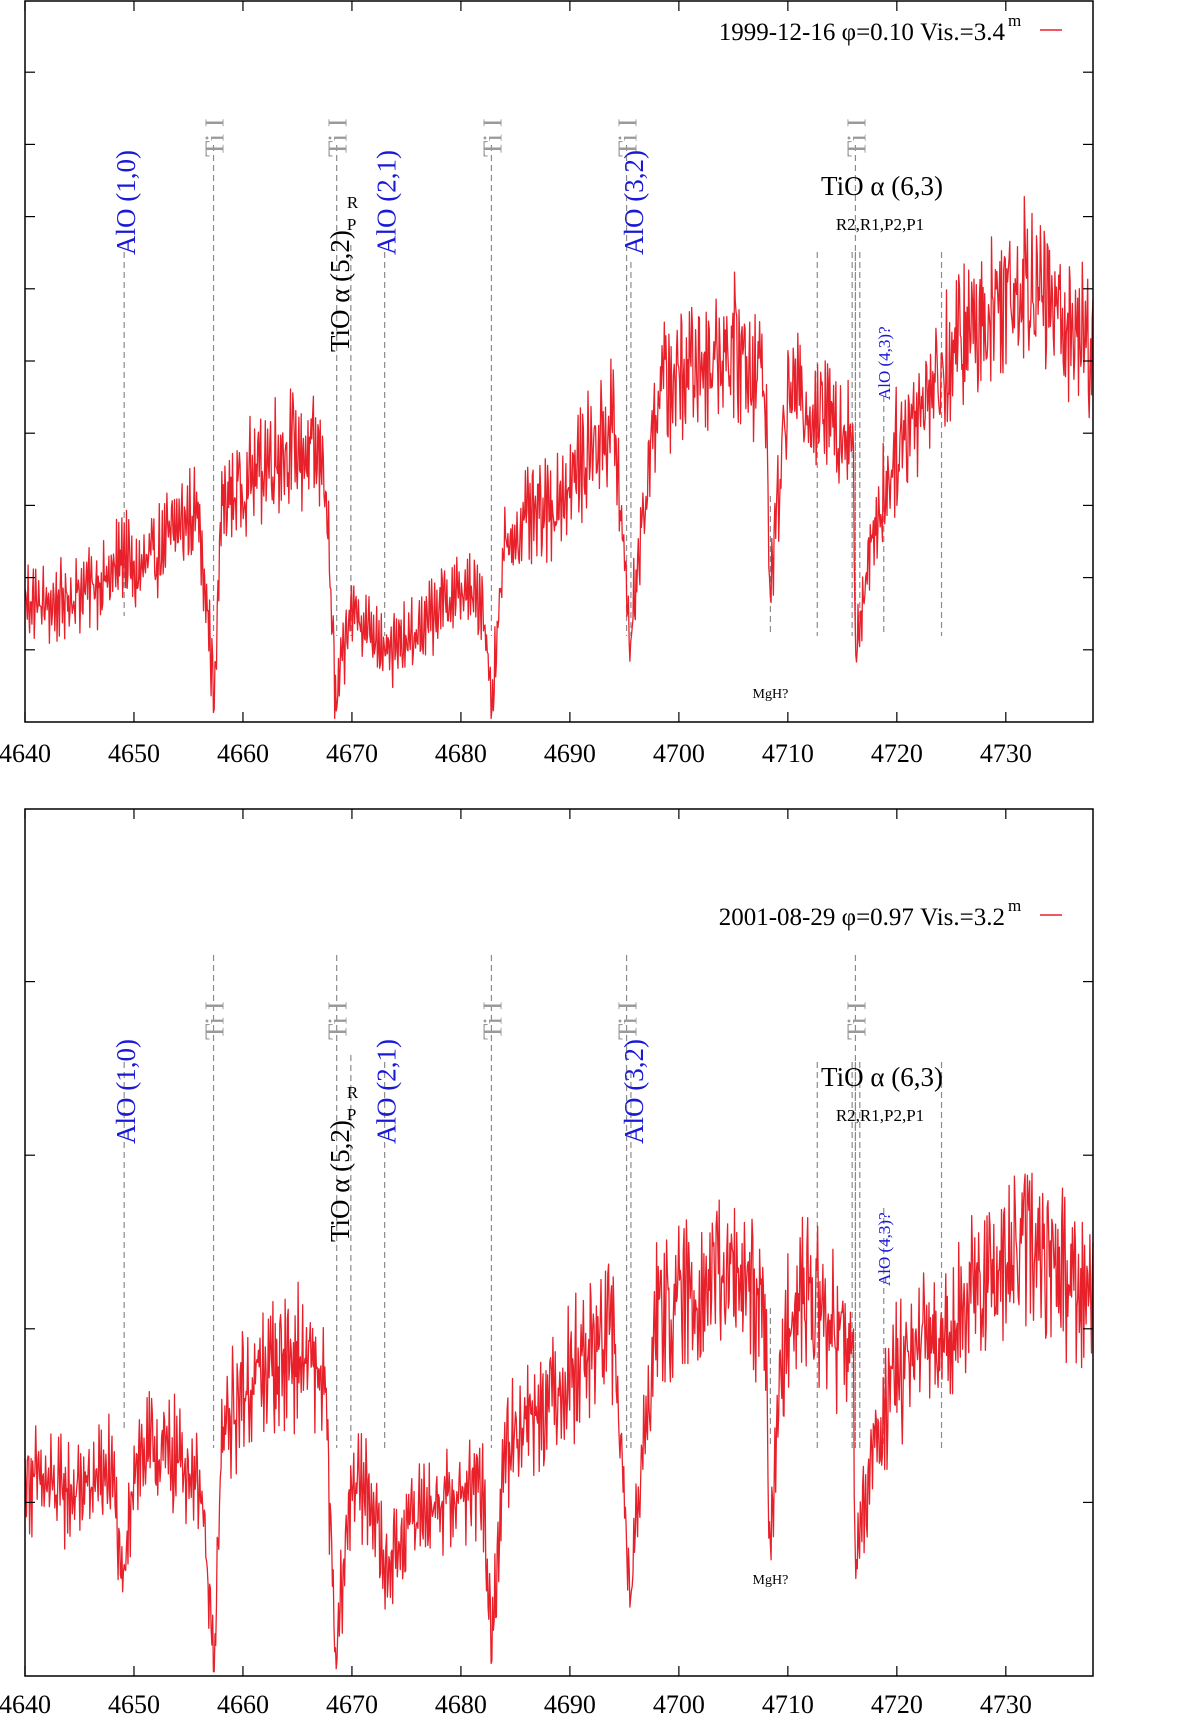  Describe the element at coordinates (862, 32) in the screenshot. I see `legend-label: 1999-12-16 φ=0.10 Vis.=3.4` at that location.